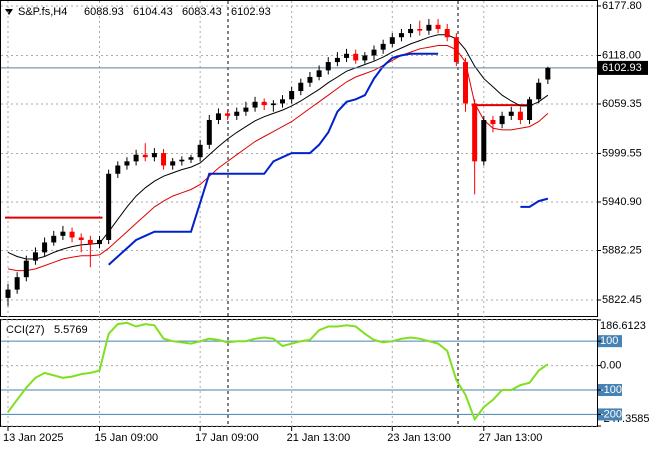  Describe the element at coordinates (33, 438) in the screenshot. I see `x-tick-label: 13 Jan 2025` at that location.